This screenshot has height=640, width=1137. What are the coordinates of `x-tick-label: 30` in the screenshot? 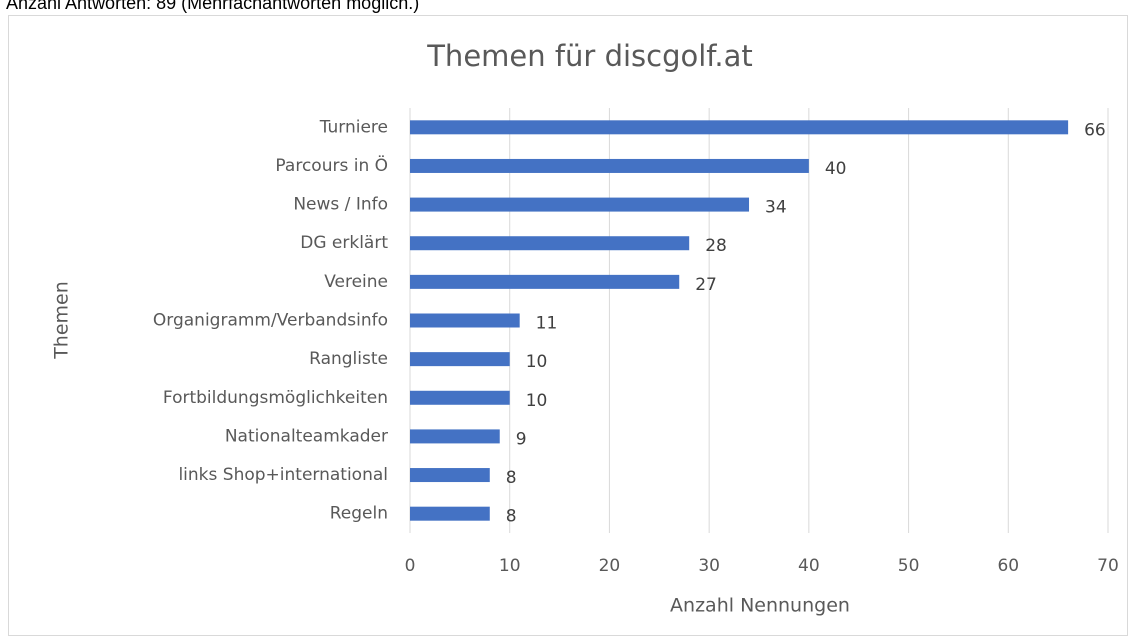 It's located at (709, 566).